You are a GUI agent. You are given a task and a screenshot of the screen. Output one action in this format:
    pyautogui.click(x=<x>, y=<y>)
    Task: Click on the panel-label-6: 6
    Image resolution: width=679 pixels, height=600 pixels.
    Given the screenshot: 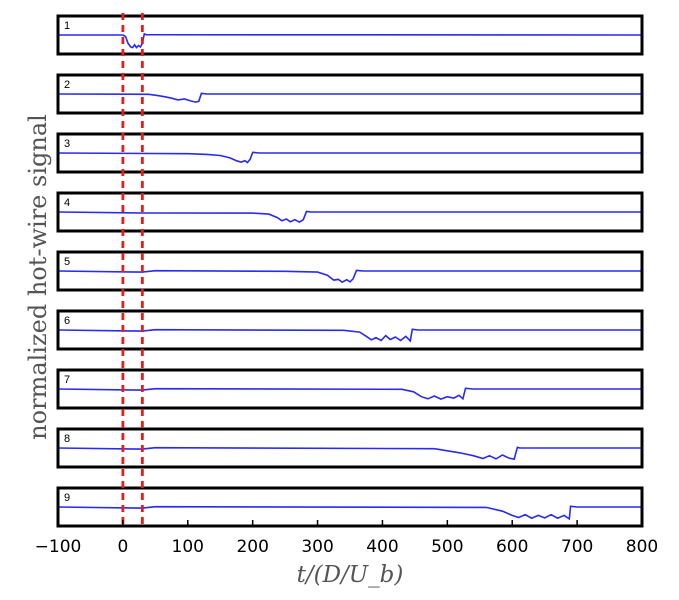 What is the action you would take?
    pyautogui.click(x=67, y=321)
    